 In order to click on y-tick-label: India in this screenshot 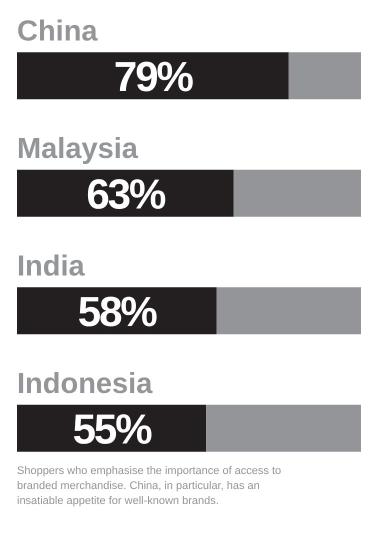, I will do `click(51, 266)`.